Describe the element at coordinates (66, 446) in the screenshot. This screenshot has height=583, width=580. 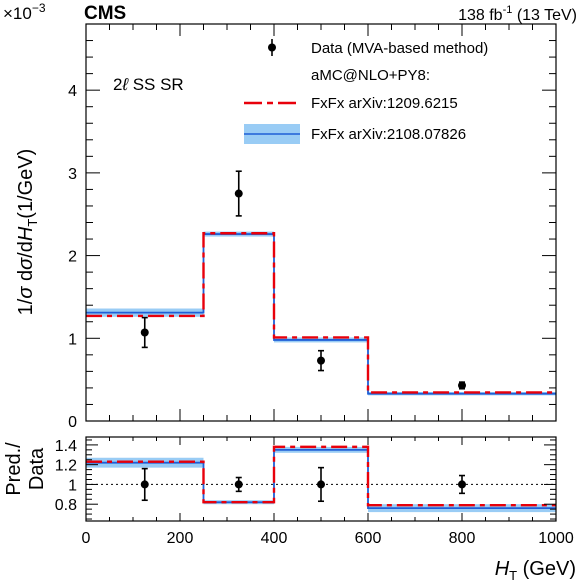
I see `ratio-y-tick-label: 1.4` at that location.